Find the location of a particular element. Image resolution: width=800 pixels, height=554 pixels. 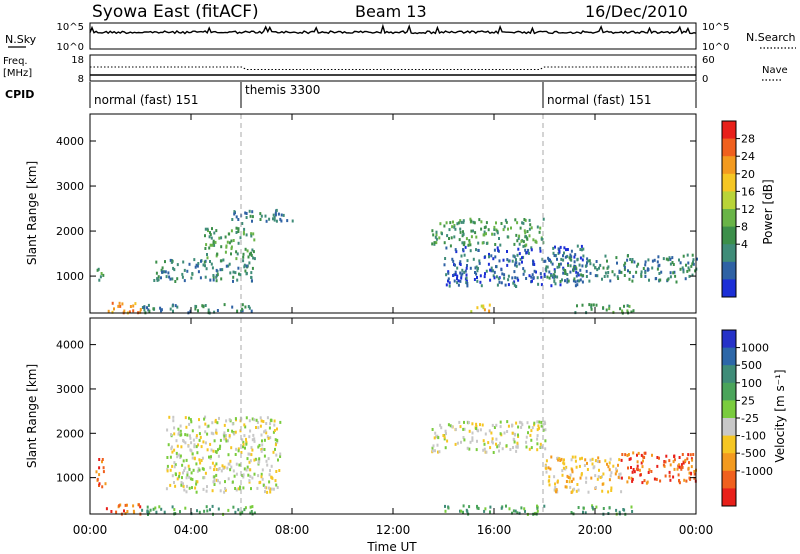

velocity-colorbar-segment is located at coordinates (729, 356).